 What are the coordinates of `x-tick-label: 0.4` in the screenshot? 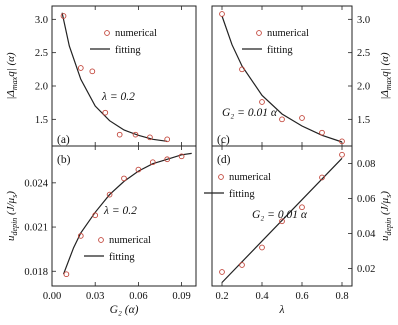 It's located at (262, 296).